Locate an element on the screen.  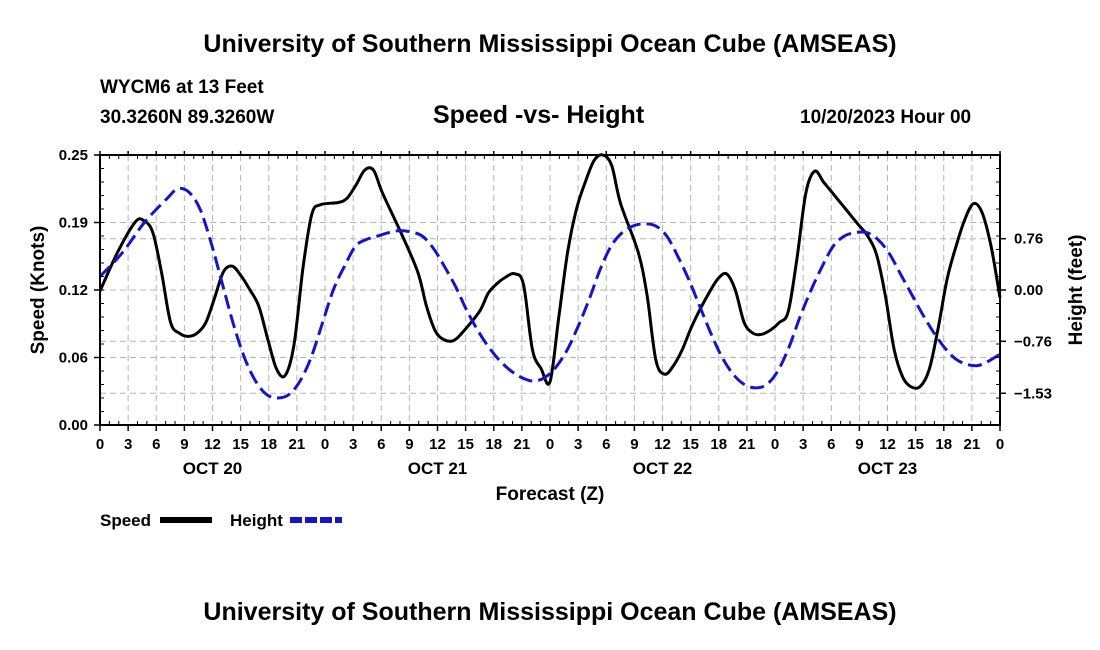
legend-label-speed: Speed is located at coordinates (125, 520).